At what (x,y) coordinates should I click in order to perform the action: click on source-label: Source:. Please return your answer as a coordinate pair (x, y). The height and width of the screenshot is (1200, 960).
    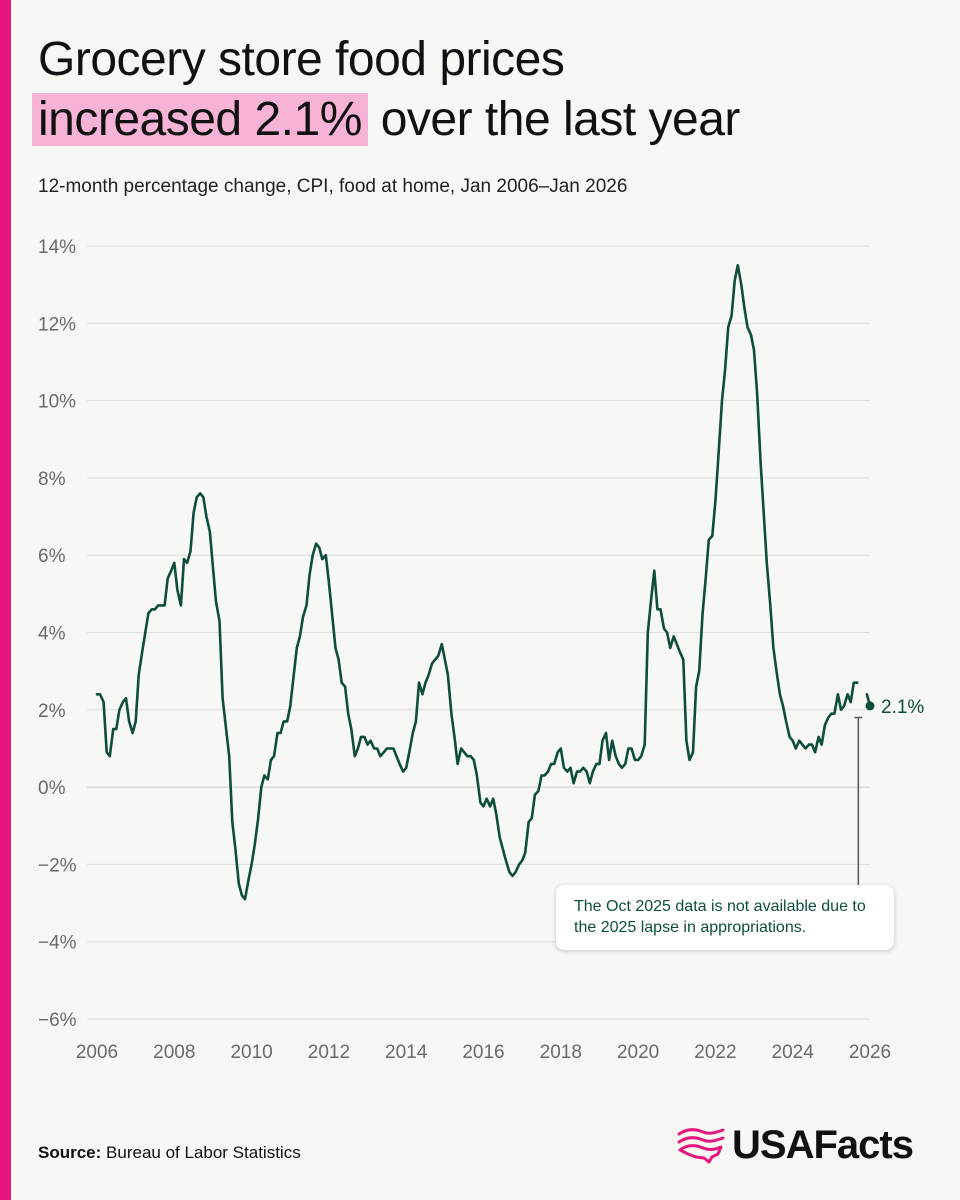
    Looking at the image, I should click on (70, 1152).